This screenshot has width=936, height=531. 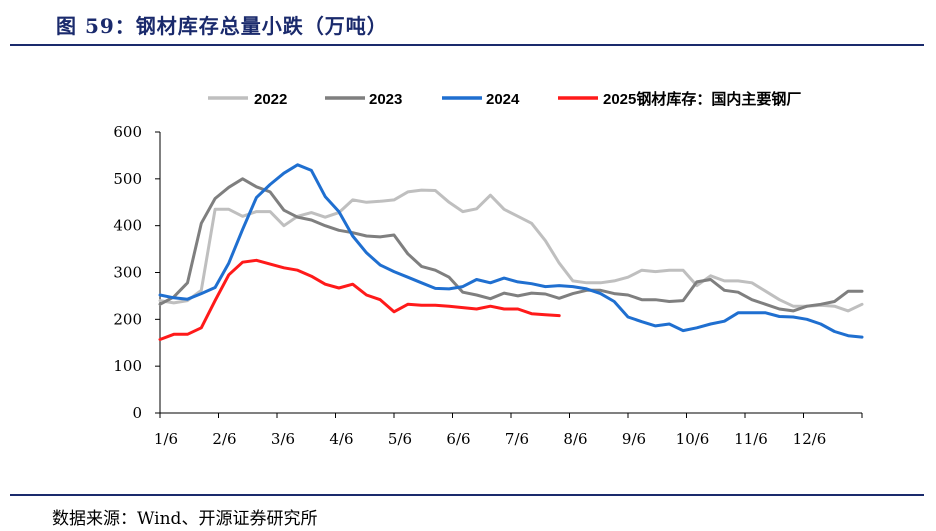 I want to click on x-tick-label: 11/6, so click(x=751, y=439).